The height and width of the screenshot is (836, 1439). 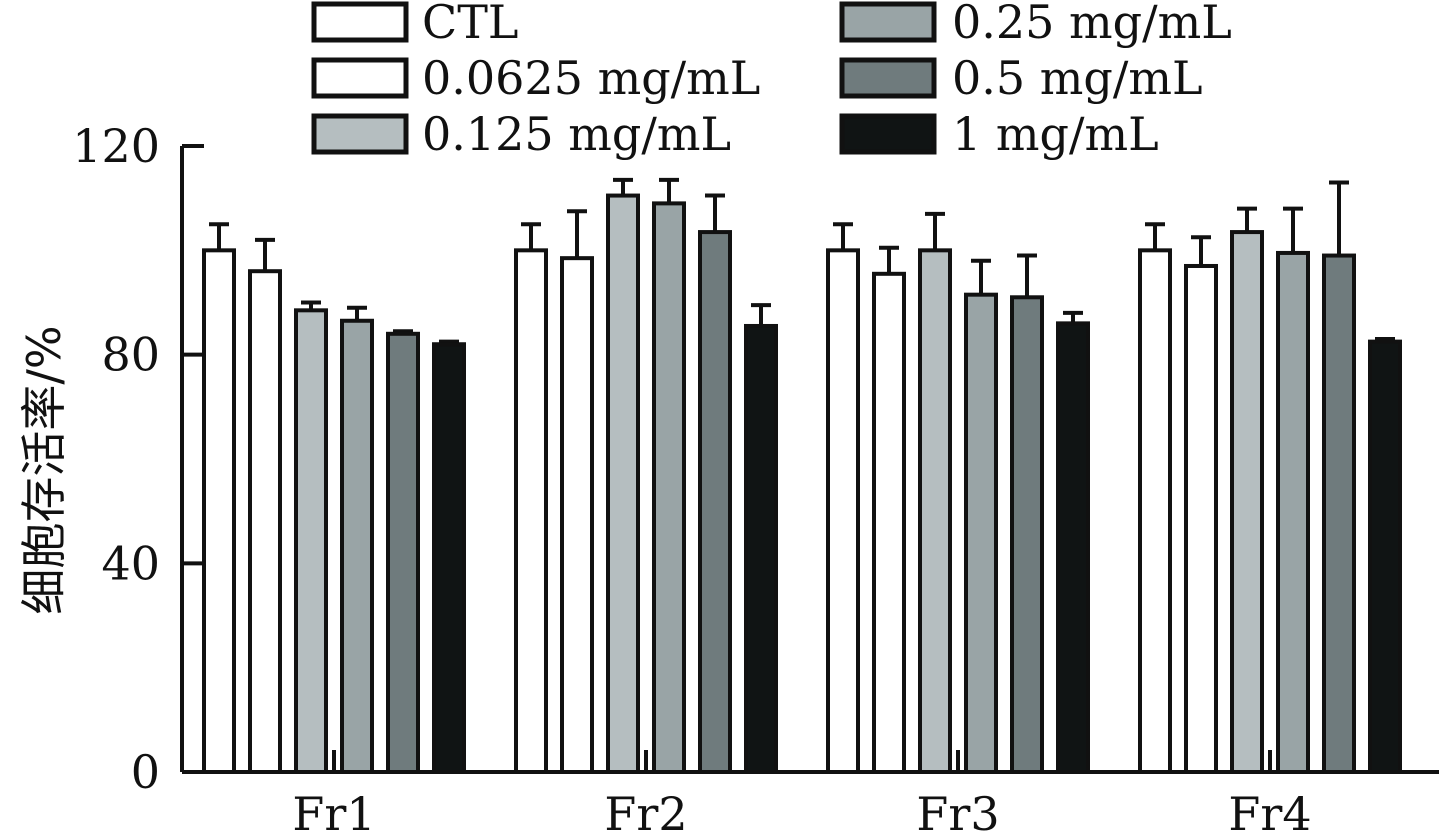 I want to click on x-tick-label: Fr4, so click(x=1269, y=811).